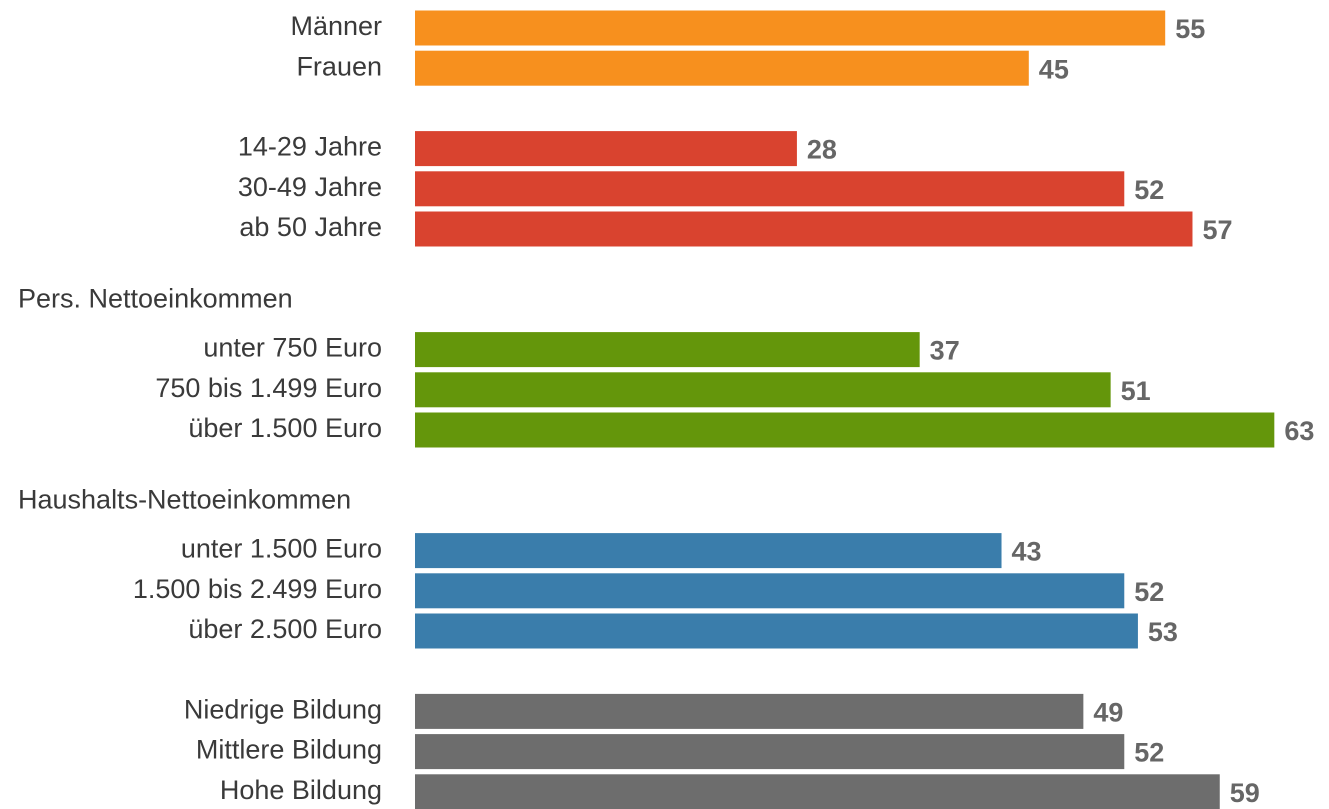 The height and width of the screenshot is (809, 1329). Describe the element at coordinates (257, 589) in the screenshot. I see `category-label: 1.500 bis 2.499 Euro` at that location.